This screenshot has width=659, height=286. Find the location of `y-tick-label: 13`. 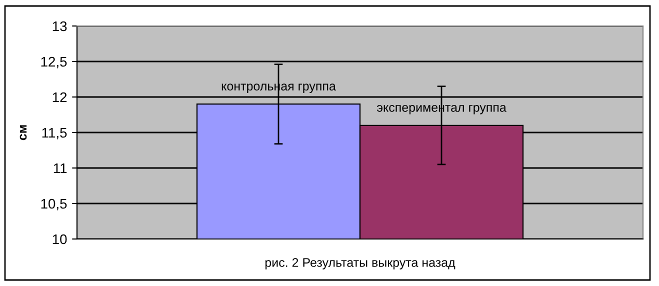

y-tick-label: 13 is located at coordinates (59, 26).